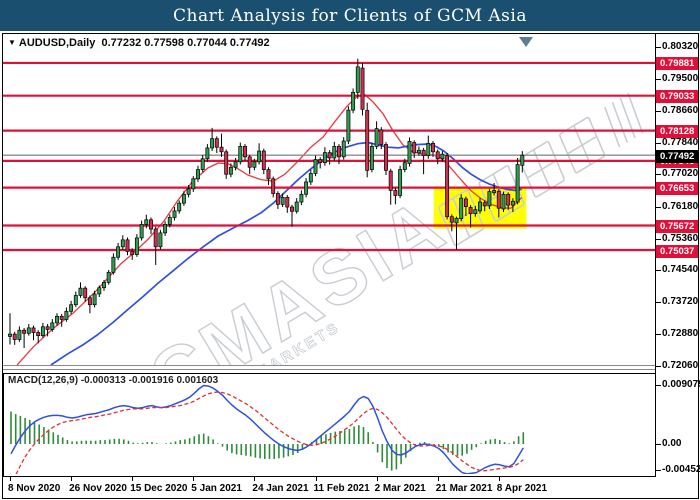 The height and width of the screenshot is (500, 700). What do you see at coordinates (677, 226) in the screenshot?
I see `sr-price-tag: 0.75672` at bounding box center [677, 226].